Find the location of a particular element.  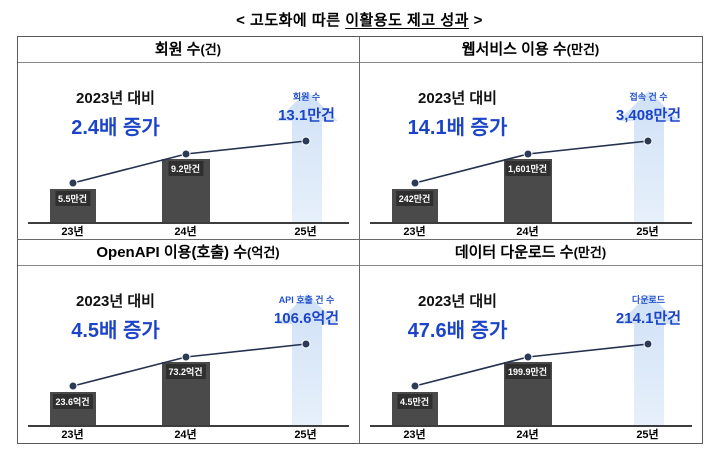

panel-data-downloads-header: 데이터 다운로드 수(만건) is located at coordinates (530, 253).